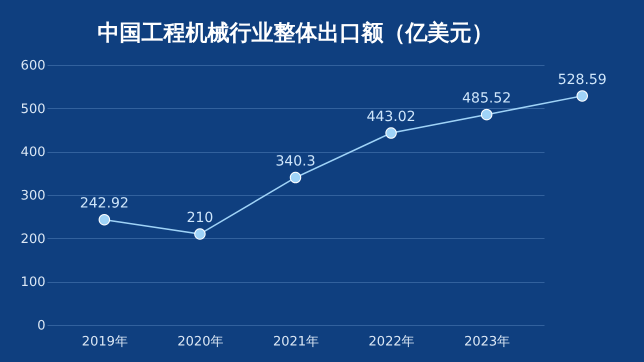 Image resolution: width=644 pixels, height=362 pixels. I want to click on data-label: 210, so click(200, 218).